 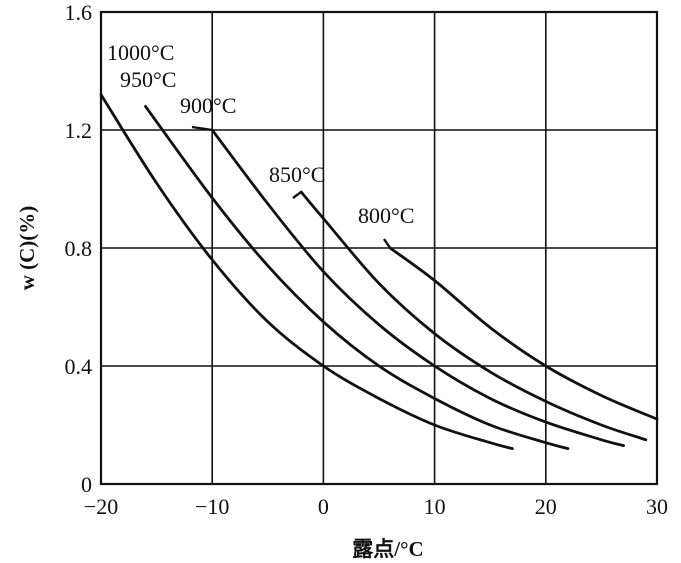 I want to click on series-label: 1000°C, so click(x=140, y=52).